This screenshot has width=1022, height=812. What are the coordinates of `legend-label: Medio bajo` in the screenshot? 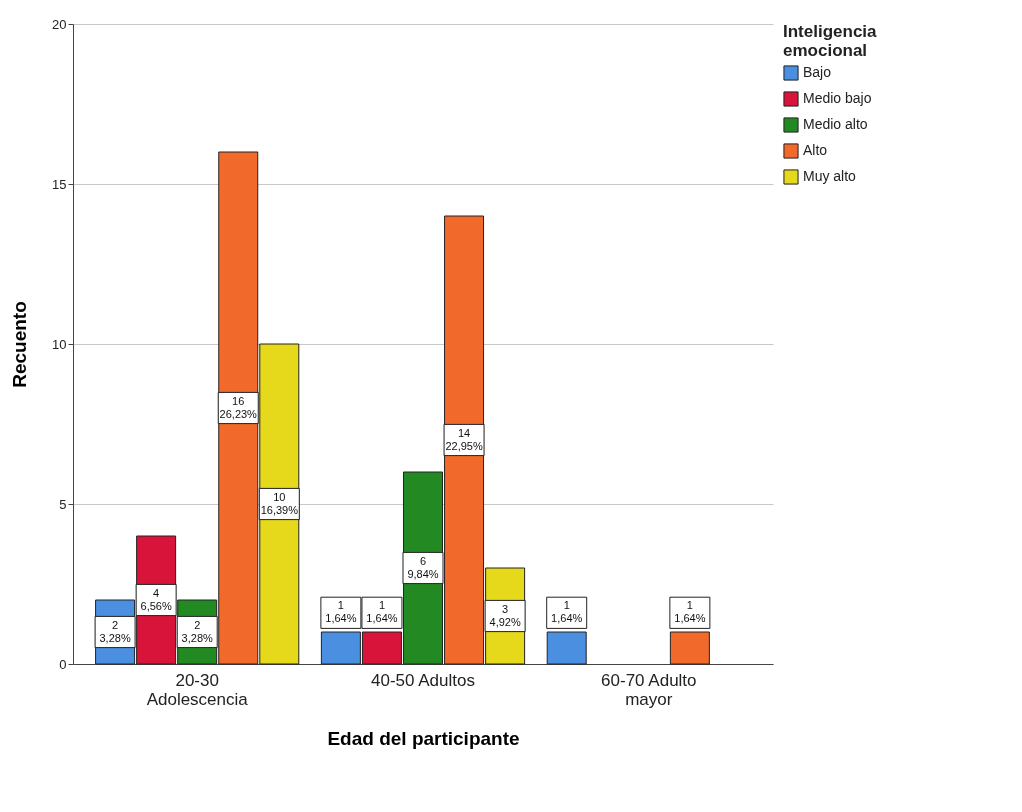 It's located at (837, 98).